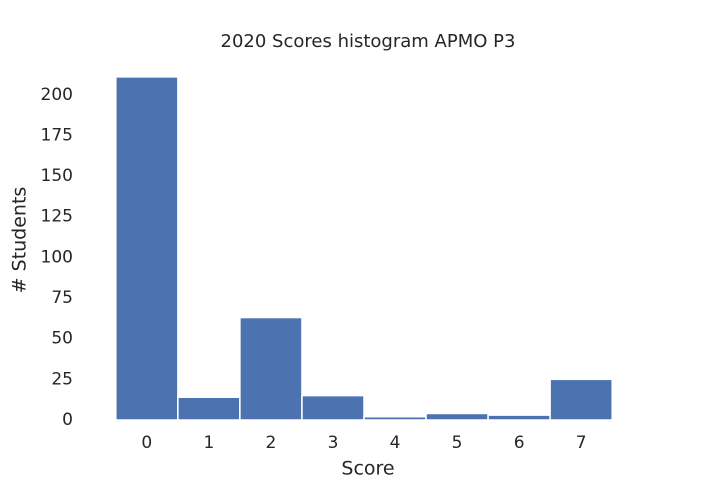 The image size is (720, 480). What do you see at coordinates (519, 443) in the screenshot?
I see `x-tick-label: 6` at bounding box center [519, 443].